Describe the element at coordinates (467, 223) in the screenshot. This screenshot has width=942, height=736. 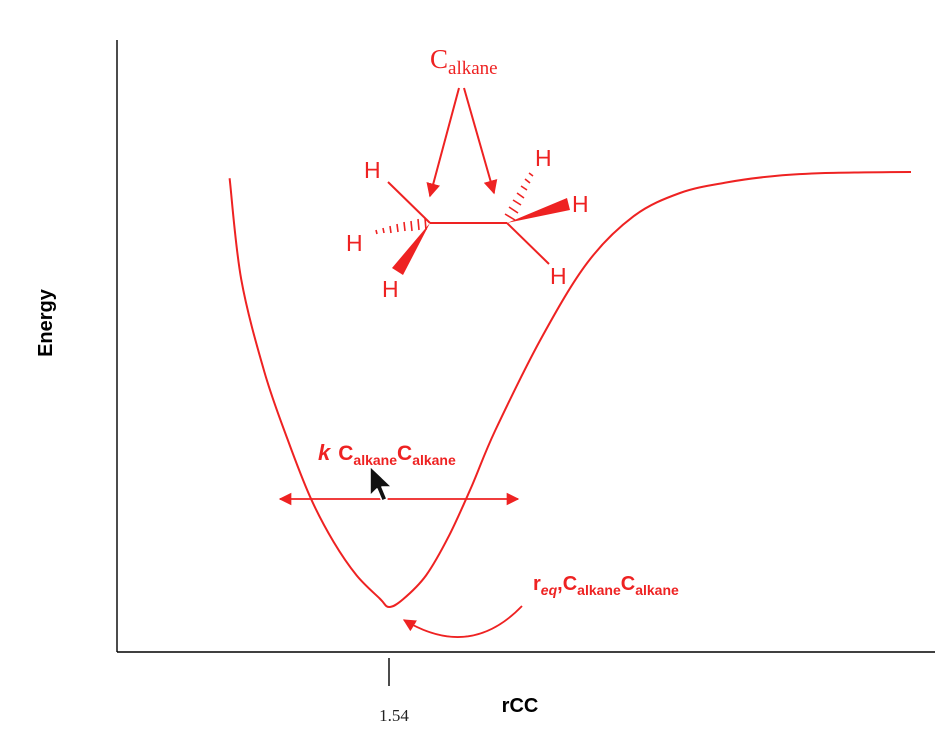
I see `ethane-structure: H H H H H H` at that location.